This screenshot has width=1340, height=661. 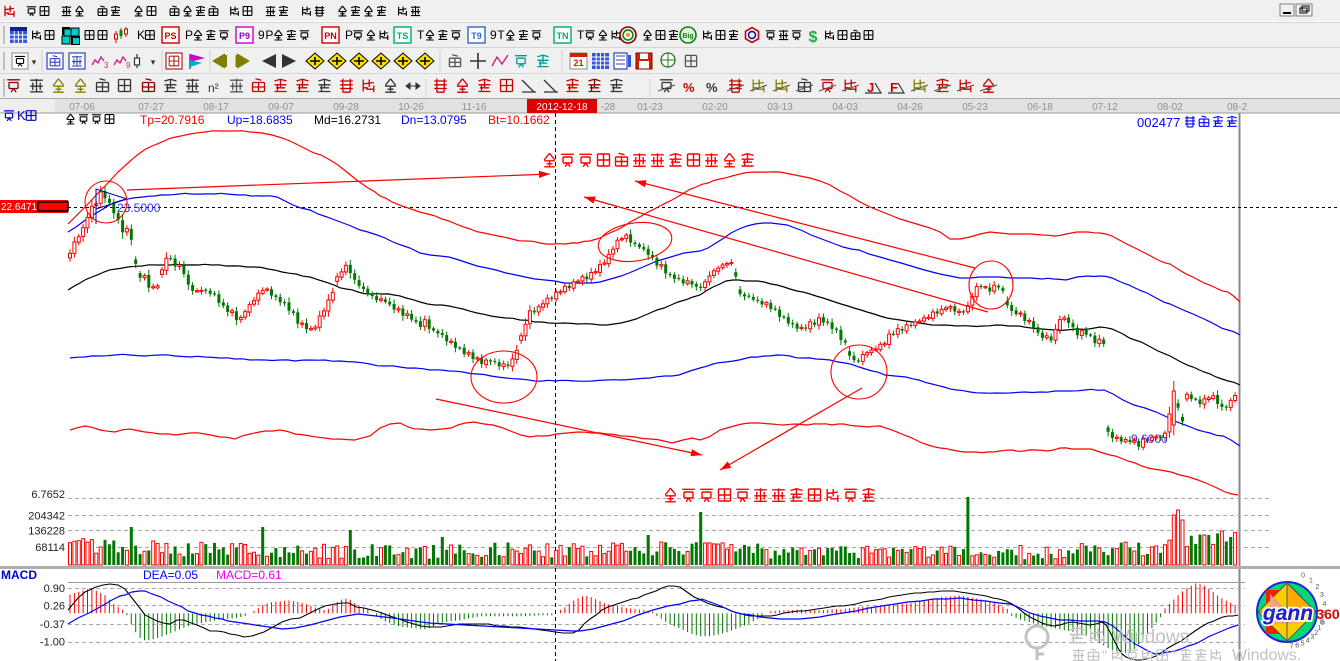 I want to click on svg-text: 21, so click(x=578, y=63).